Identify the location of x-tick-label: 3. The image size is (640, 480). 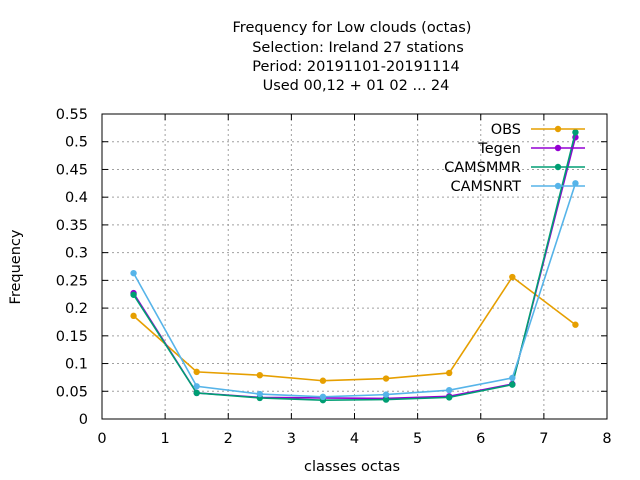
(291, 439).